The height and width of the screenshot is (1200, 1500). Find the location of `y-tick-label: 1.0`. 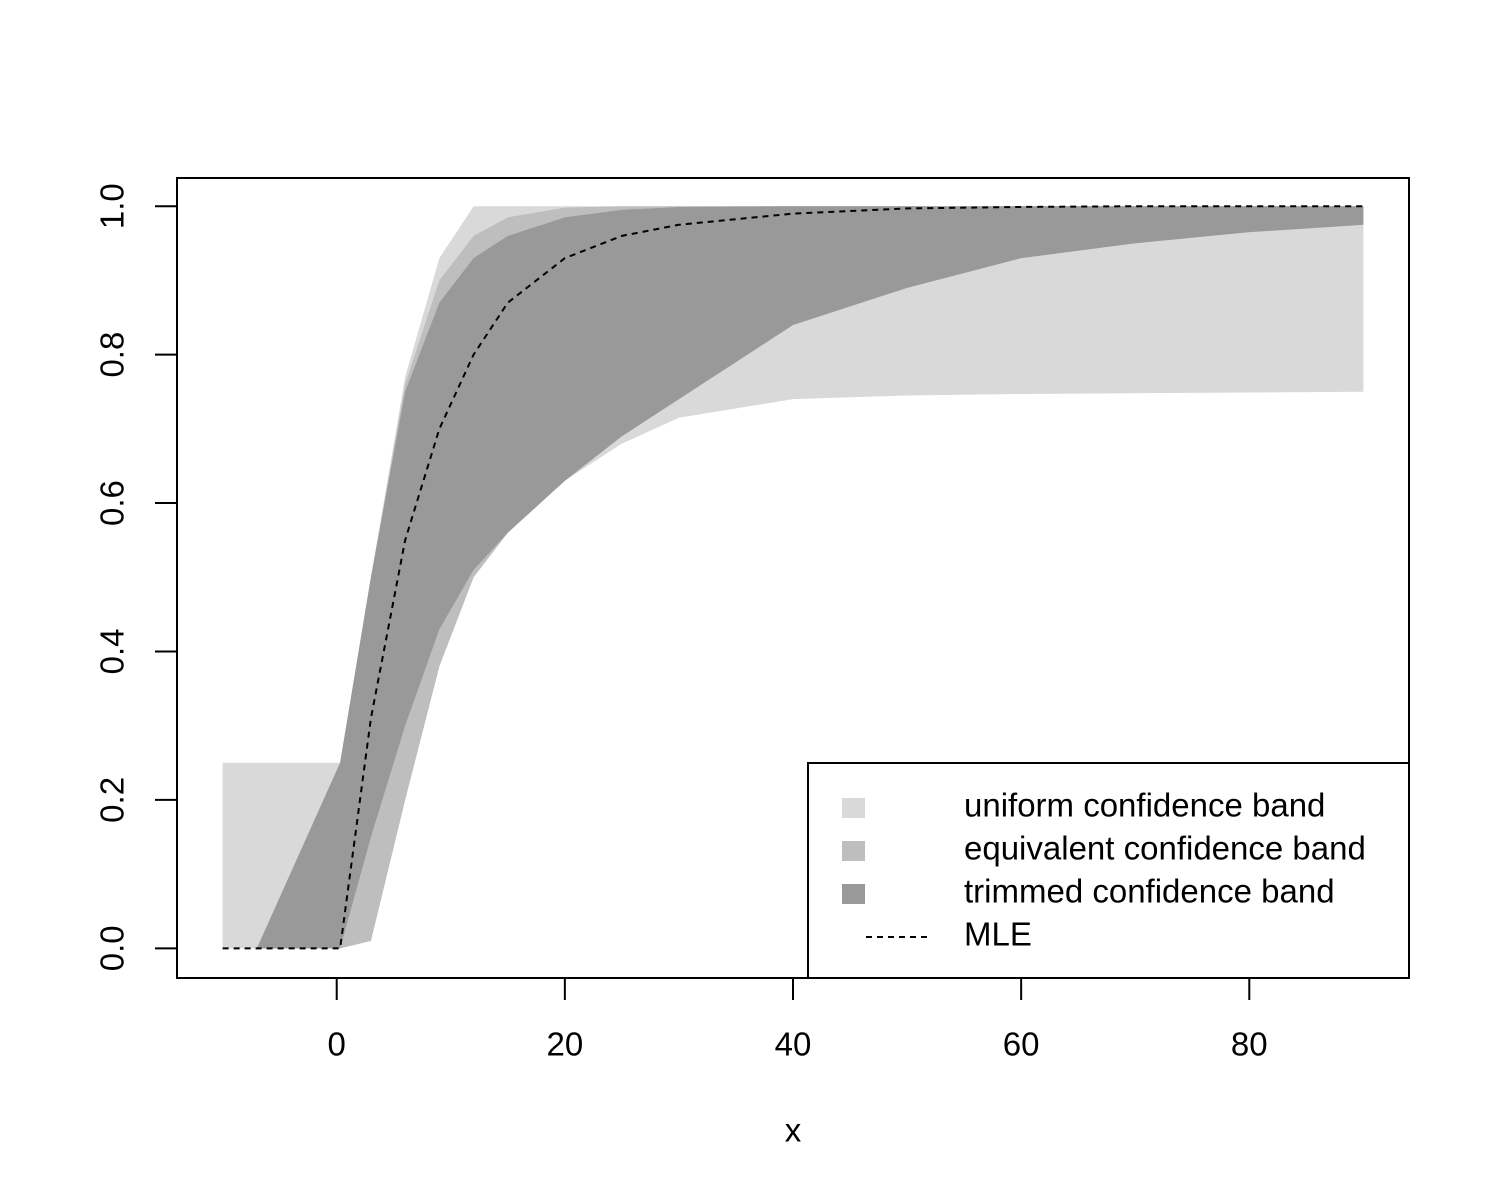

y-tick-label: 1.0 is located at coordinates (112, 206).